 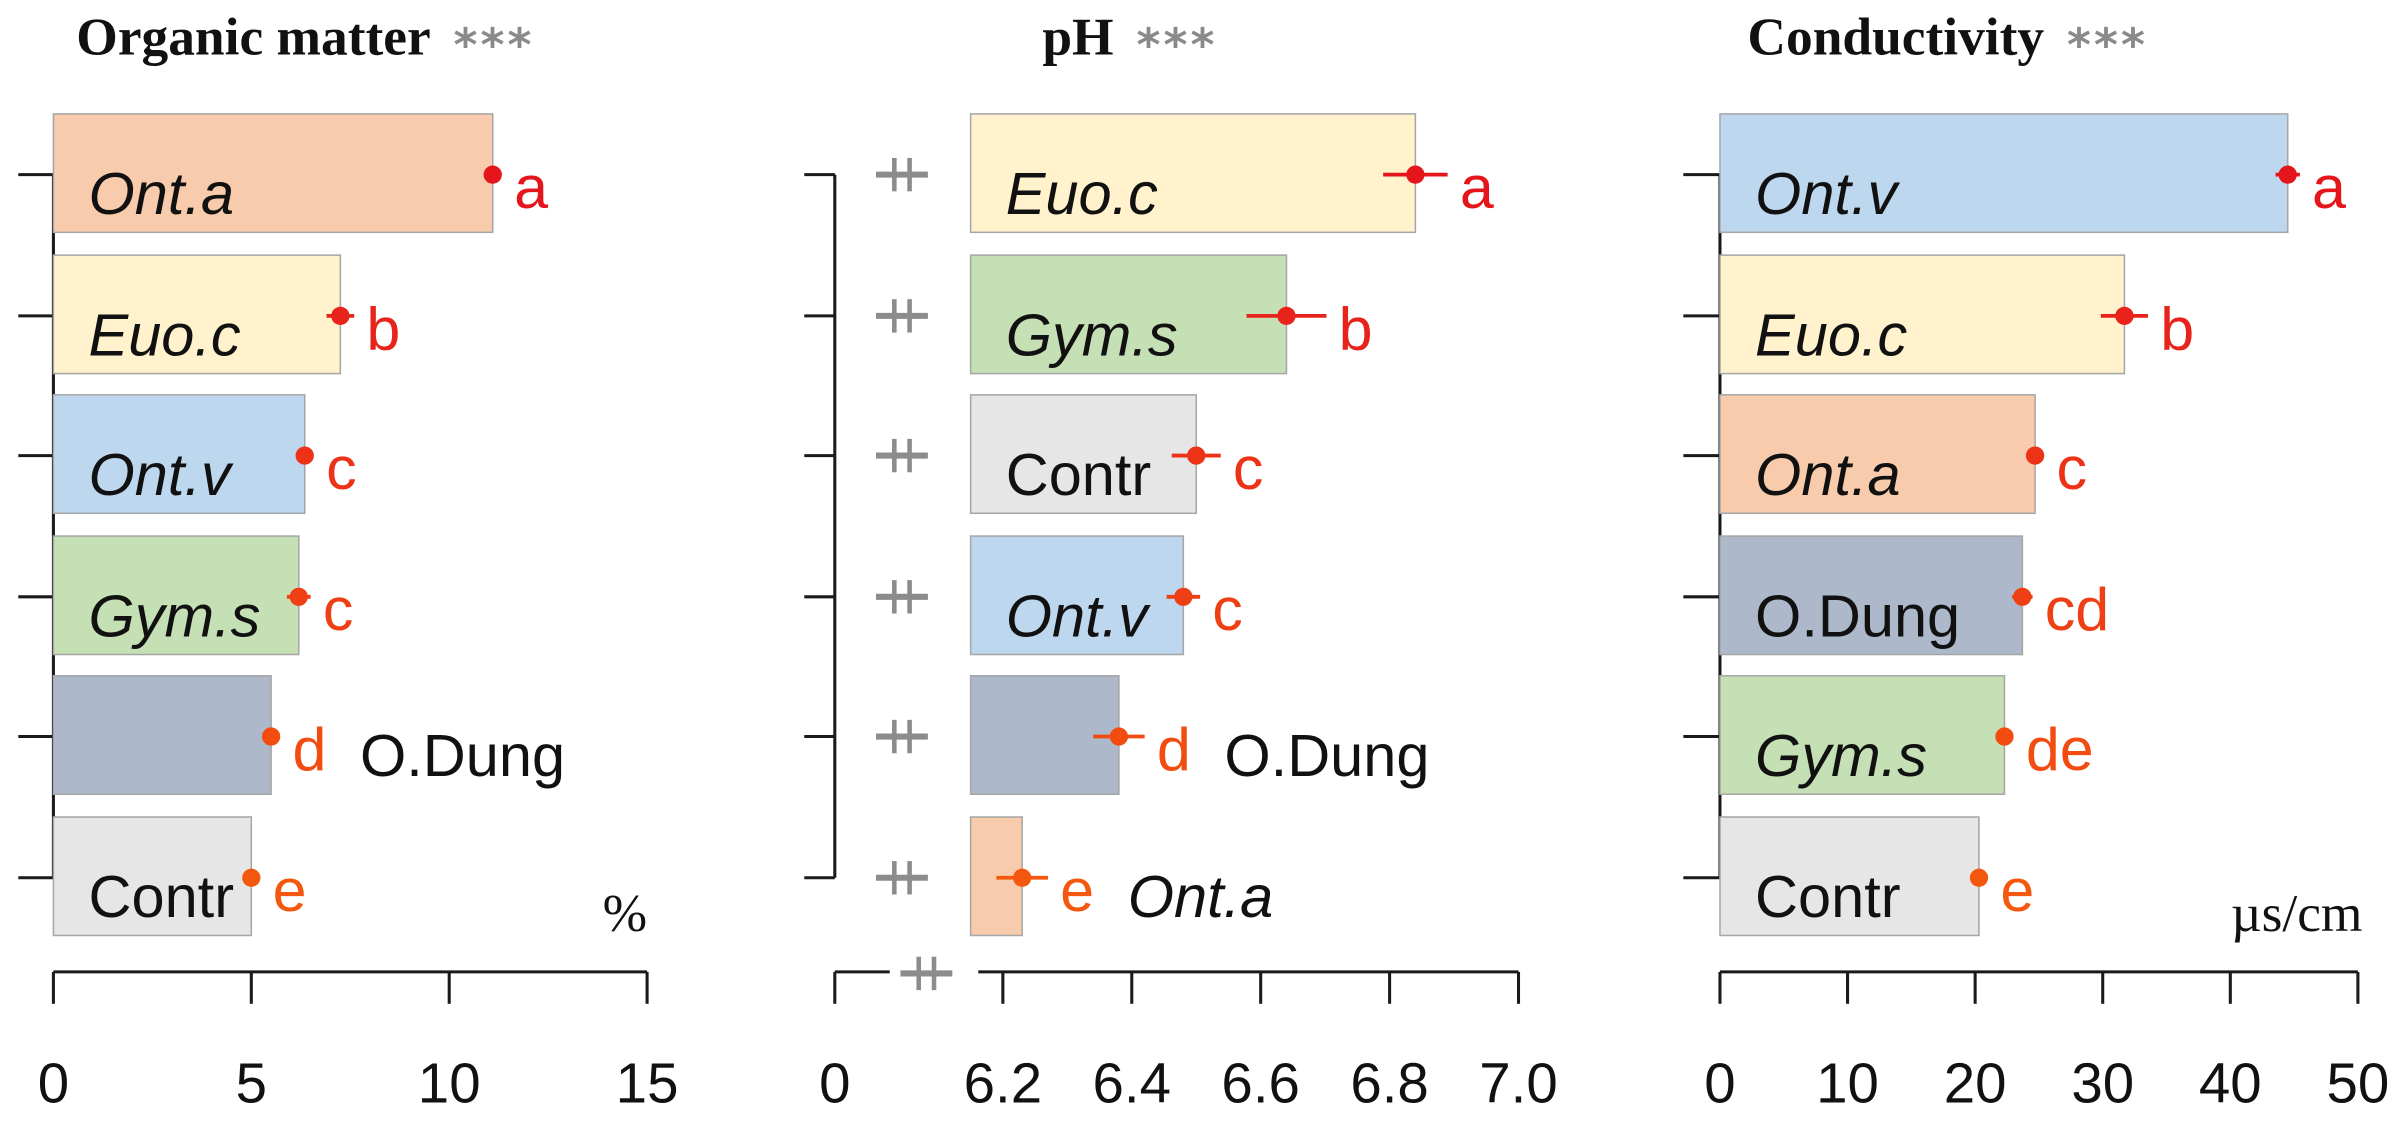 I want to click on x-axis-break-mark, so click(x=926, y=973).